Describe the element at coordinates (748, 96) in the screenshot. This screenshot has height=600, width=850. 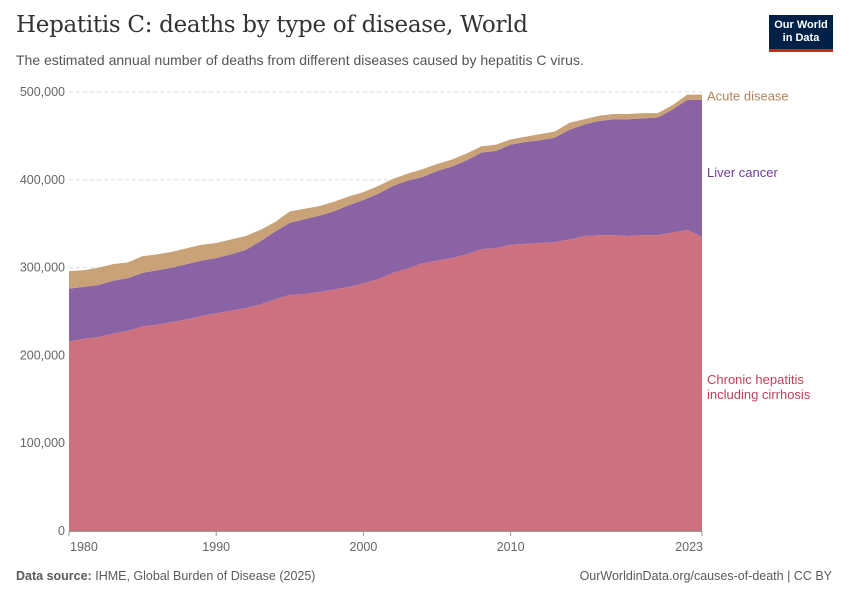
I see `series-label: Acute disease` at that location.